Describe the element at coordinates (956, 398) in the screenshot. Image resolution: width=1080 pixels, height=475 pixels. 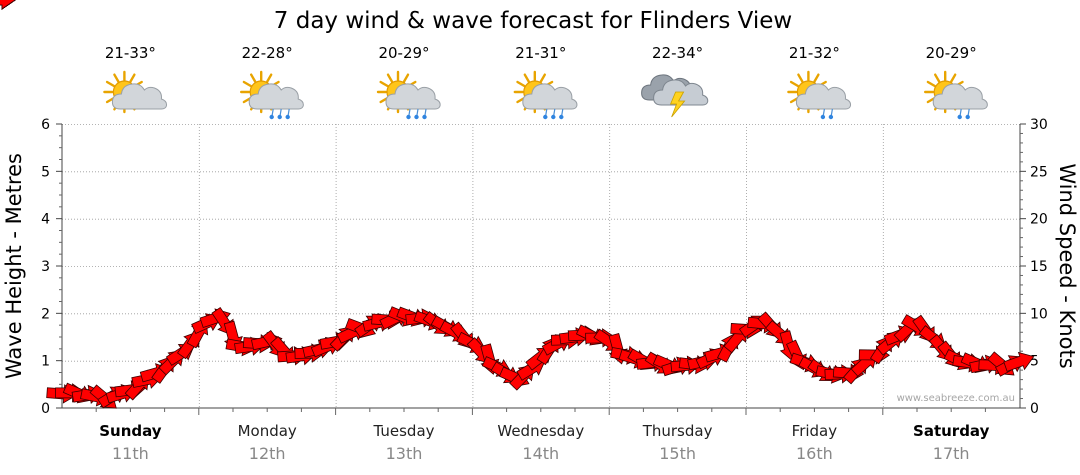
I see `source-credit: www.seabreeze.com.au` at that location.